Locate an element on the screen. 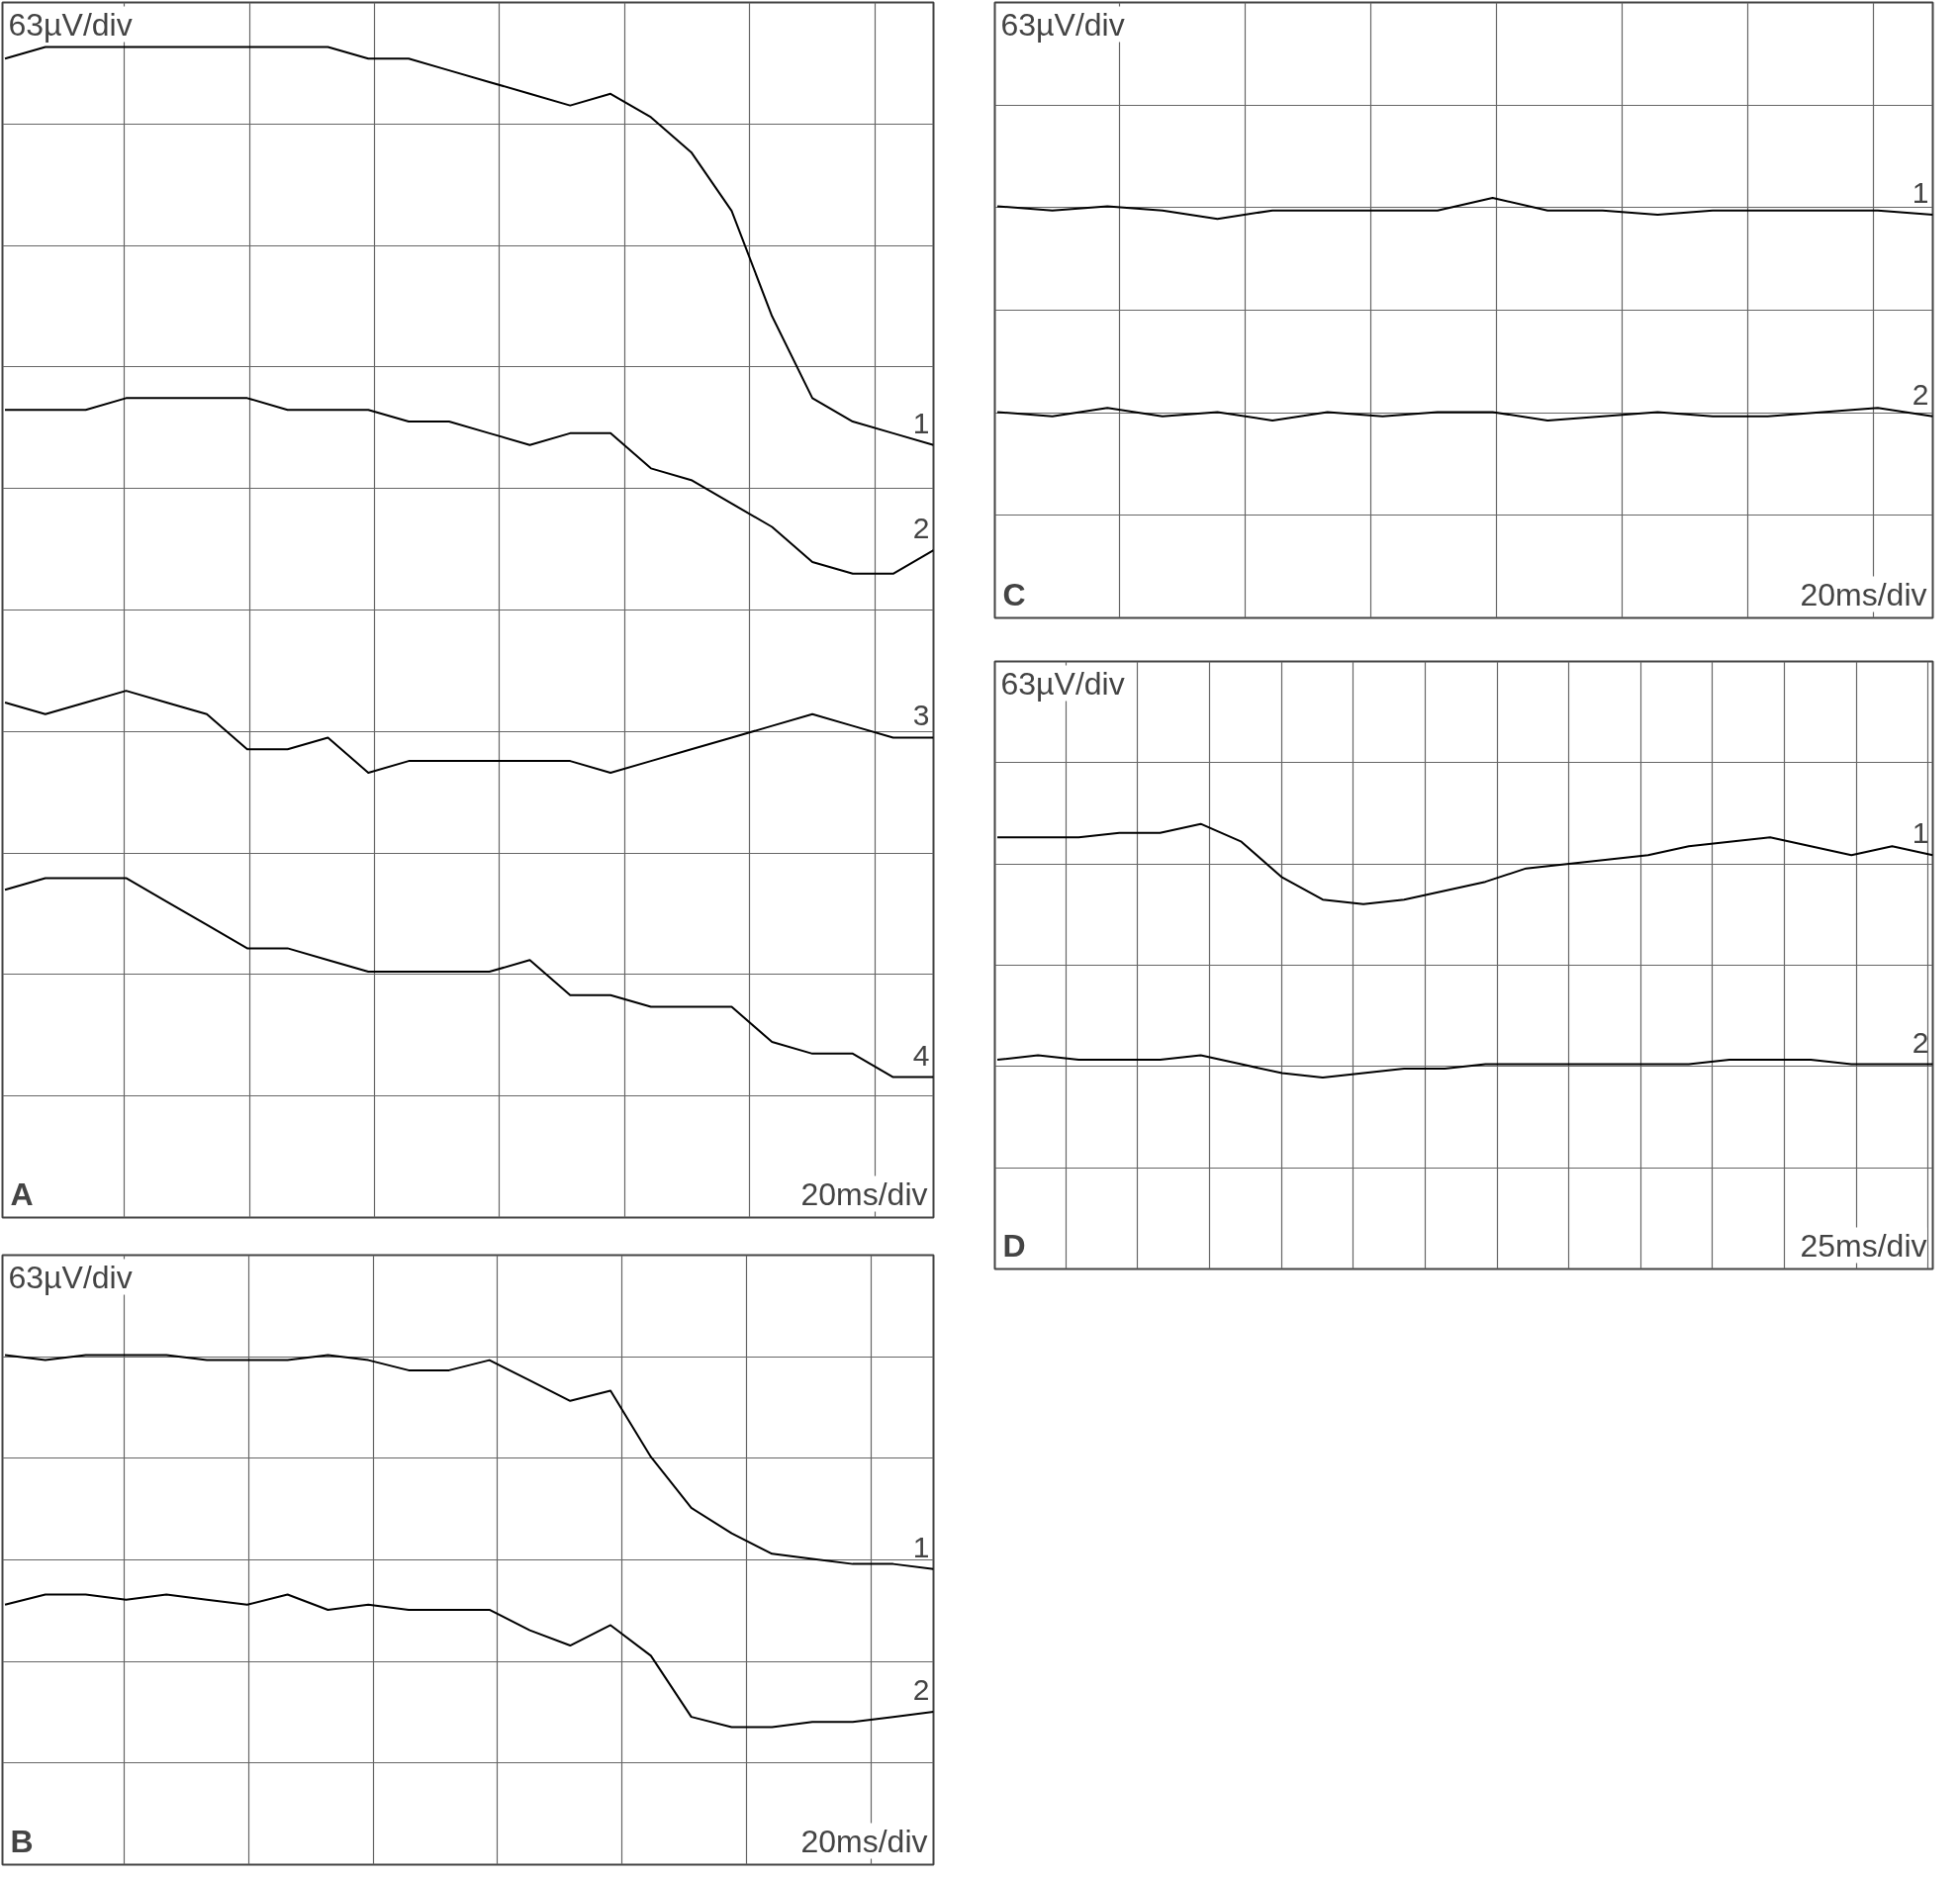  series-label: 4 is located at coordinates (921, 1055).